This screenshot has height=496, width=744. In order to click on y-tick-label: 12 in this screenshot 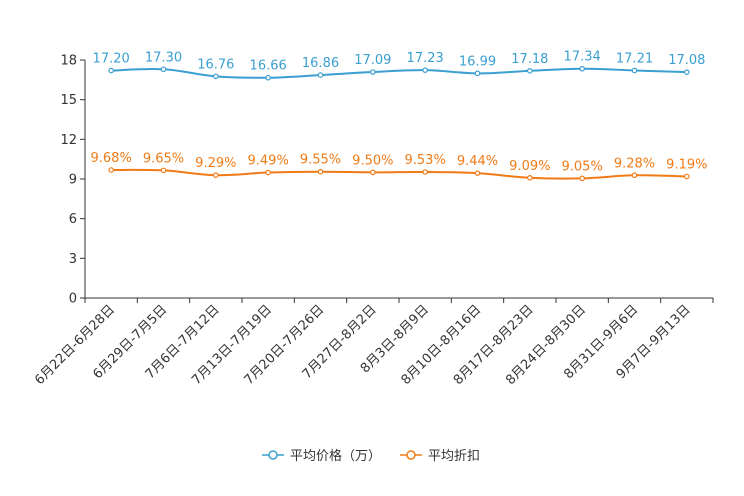, I will do `click(68, 140)`.